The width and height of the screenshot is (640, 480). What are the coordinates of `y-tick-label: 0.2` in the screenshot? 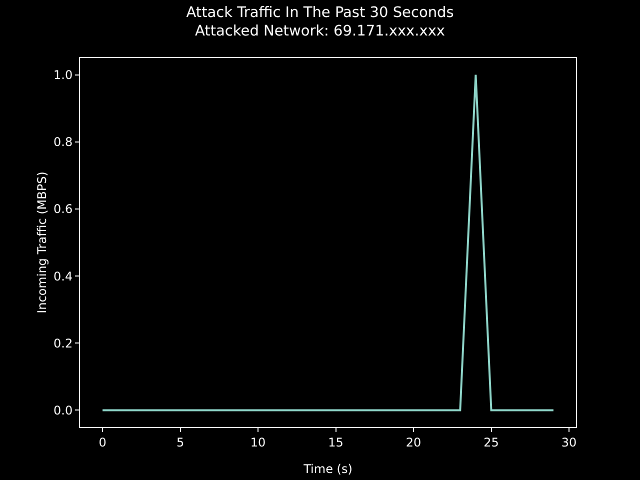 It's located at (63, 343).